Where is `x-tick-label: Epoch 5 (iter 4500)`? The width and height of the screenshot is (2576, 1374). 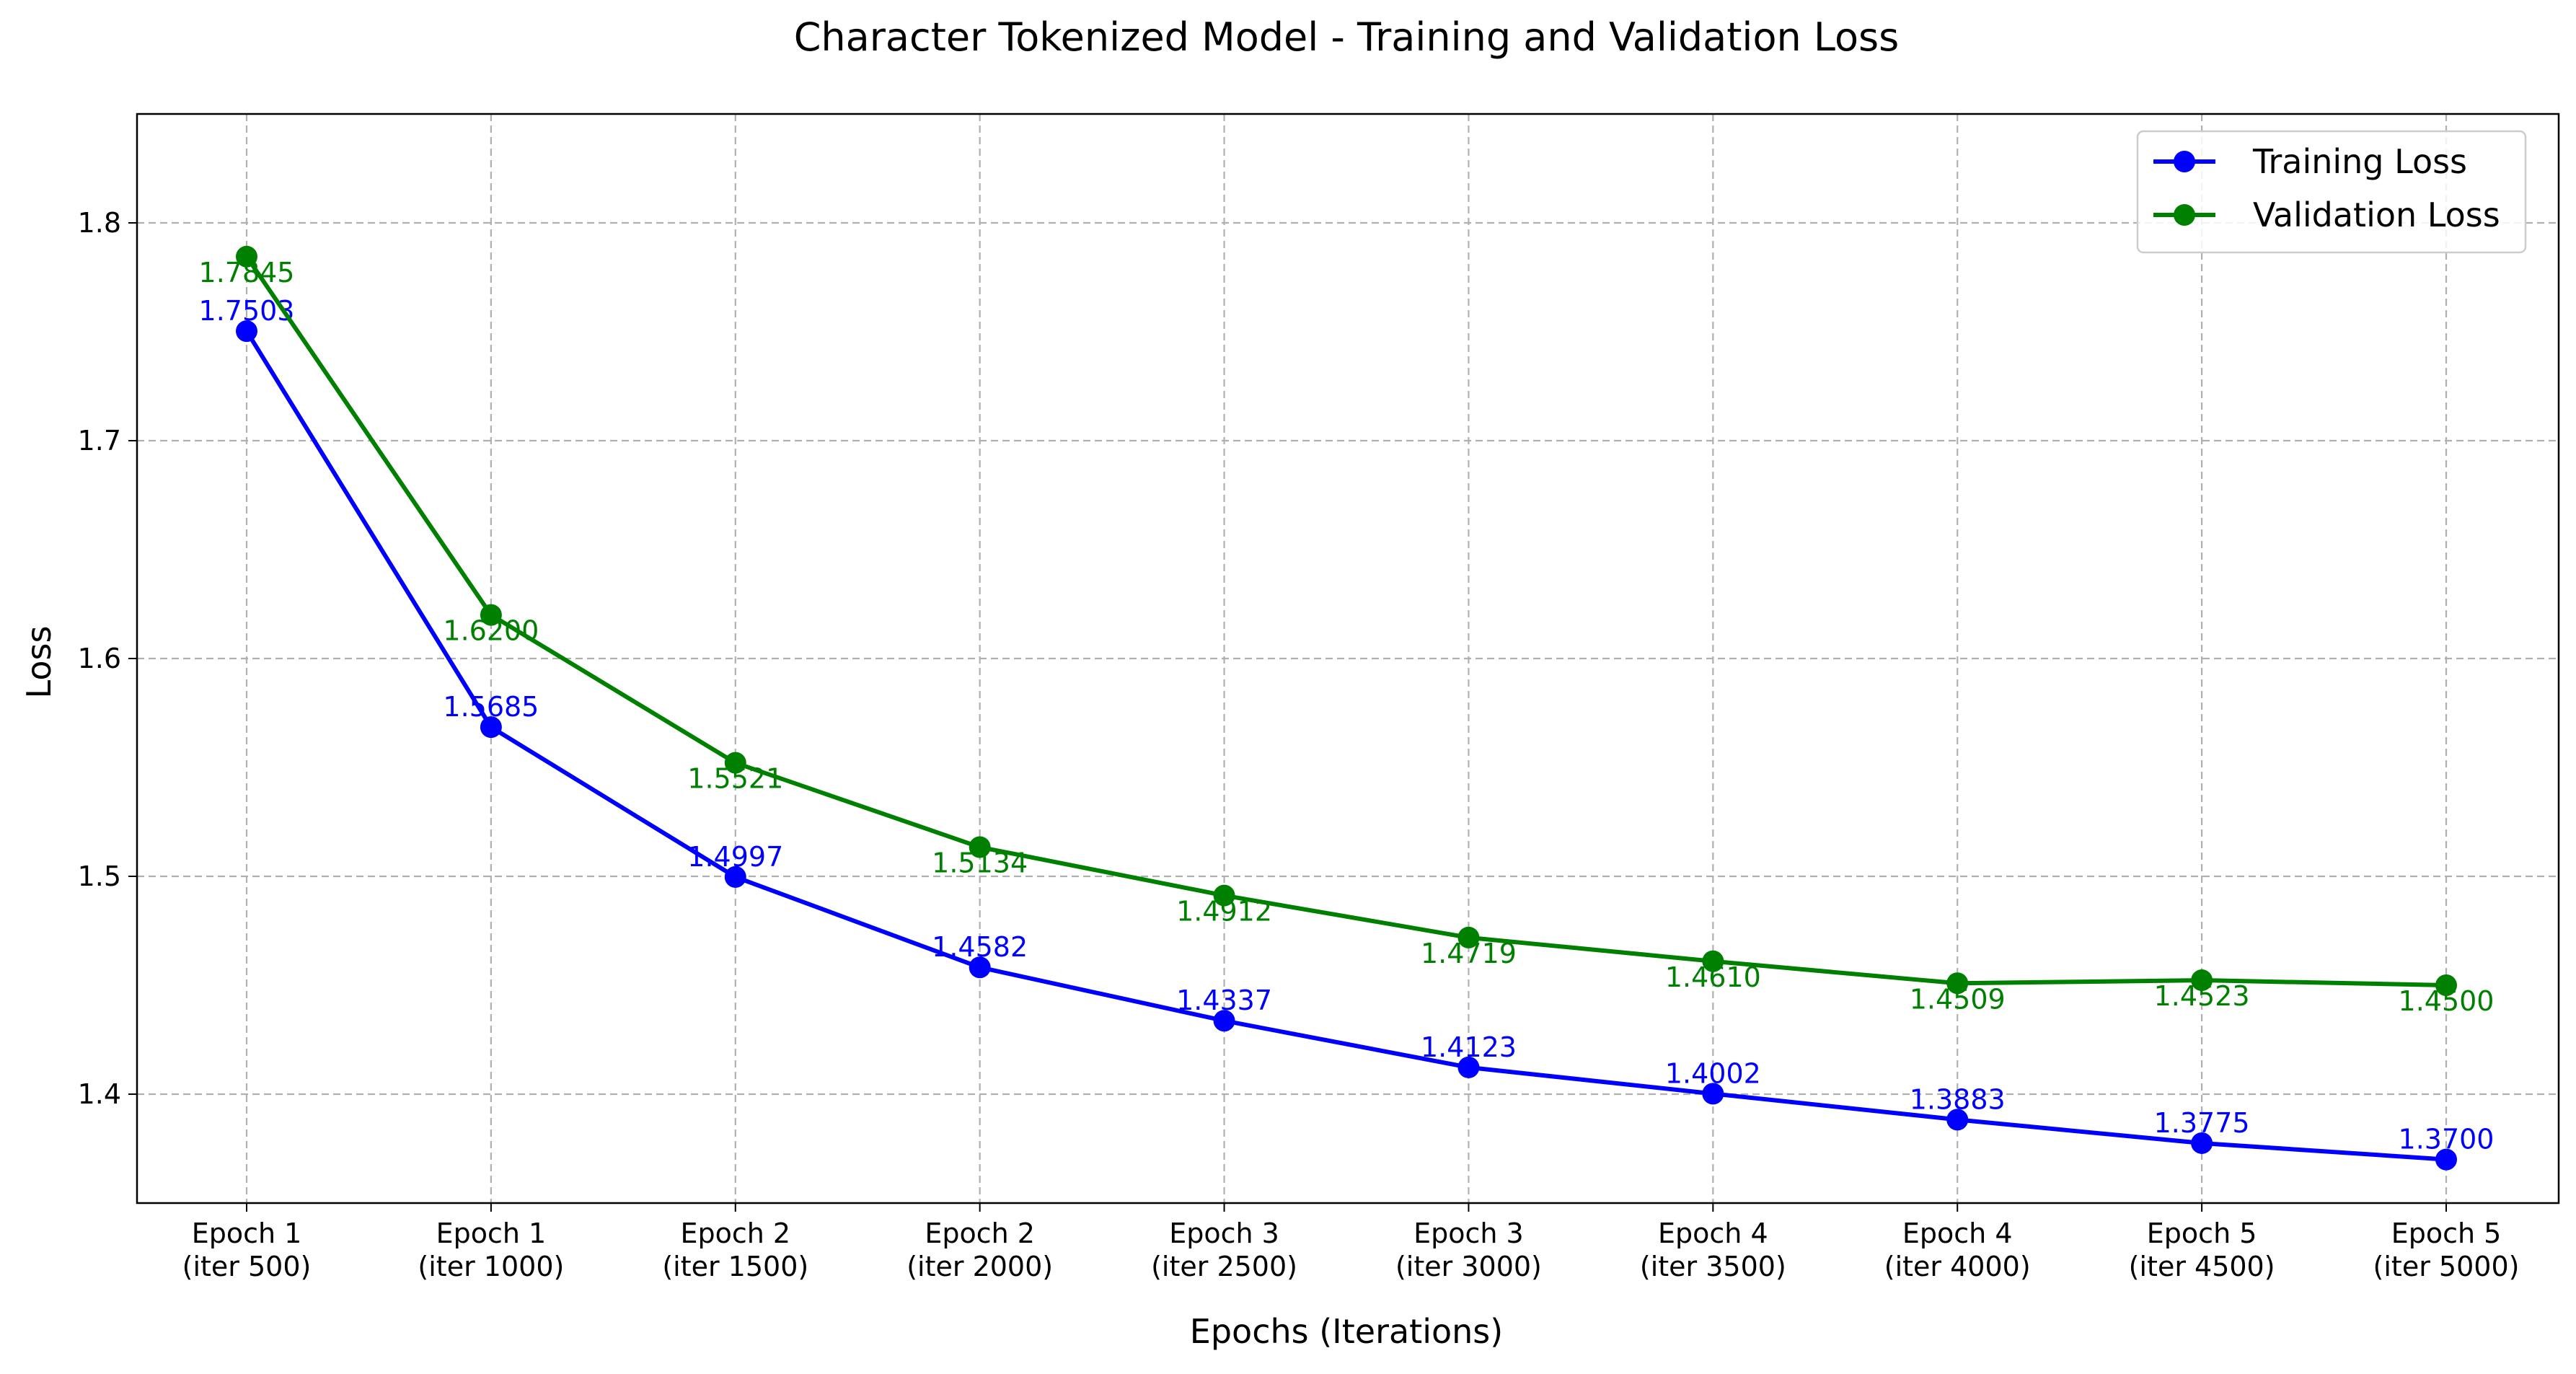
x-tick-label: Epoch 5 (iter 4500) is located at coordinates (2202, 1249).